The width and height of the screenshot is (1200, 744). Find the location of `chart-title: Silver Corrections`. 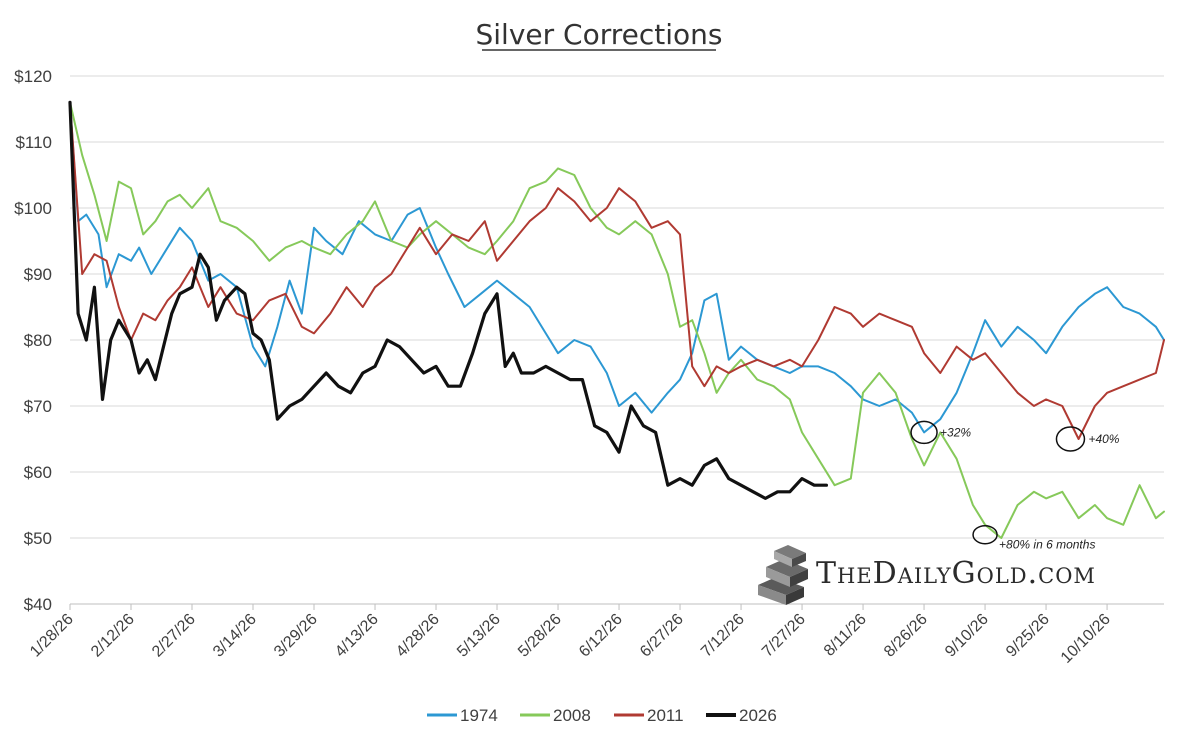

chart-title: Silver Corrections is located at coordinates (599, 34).